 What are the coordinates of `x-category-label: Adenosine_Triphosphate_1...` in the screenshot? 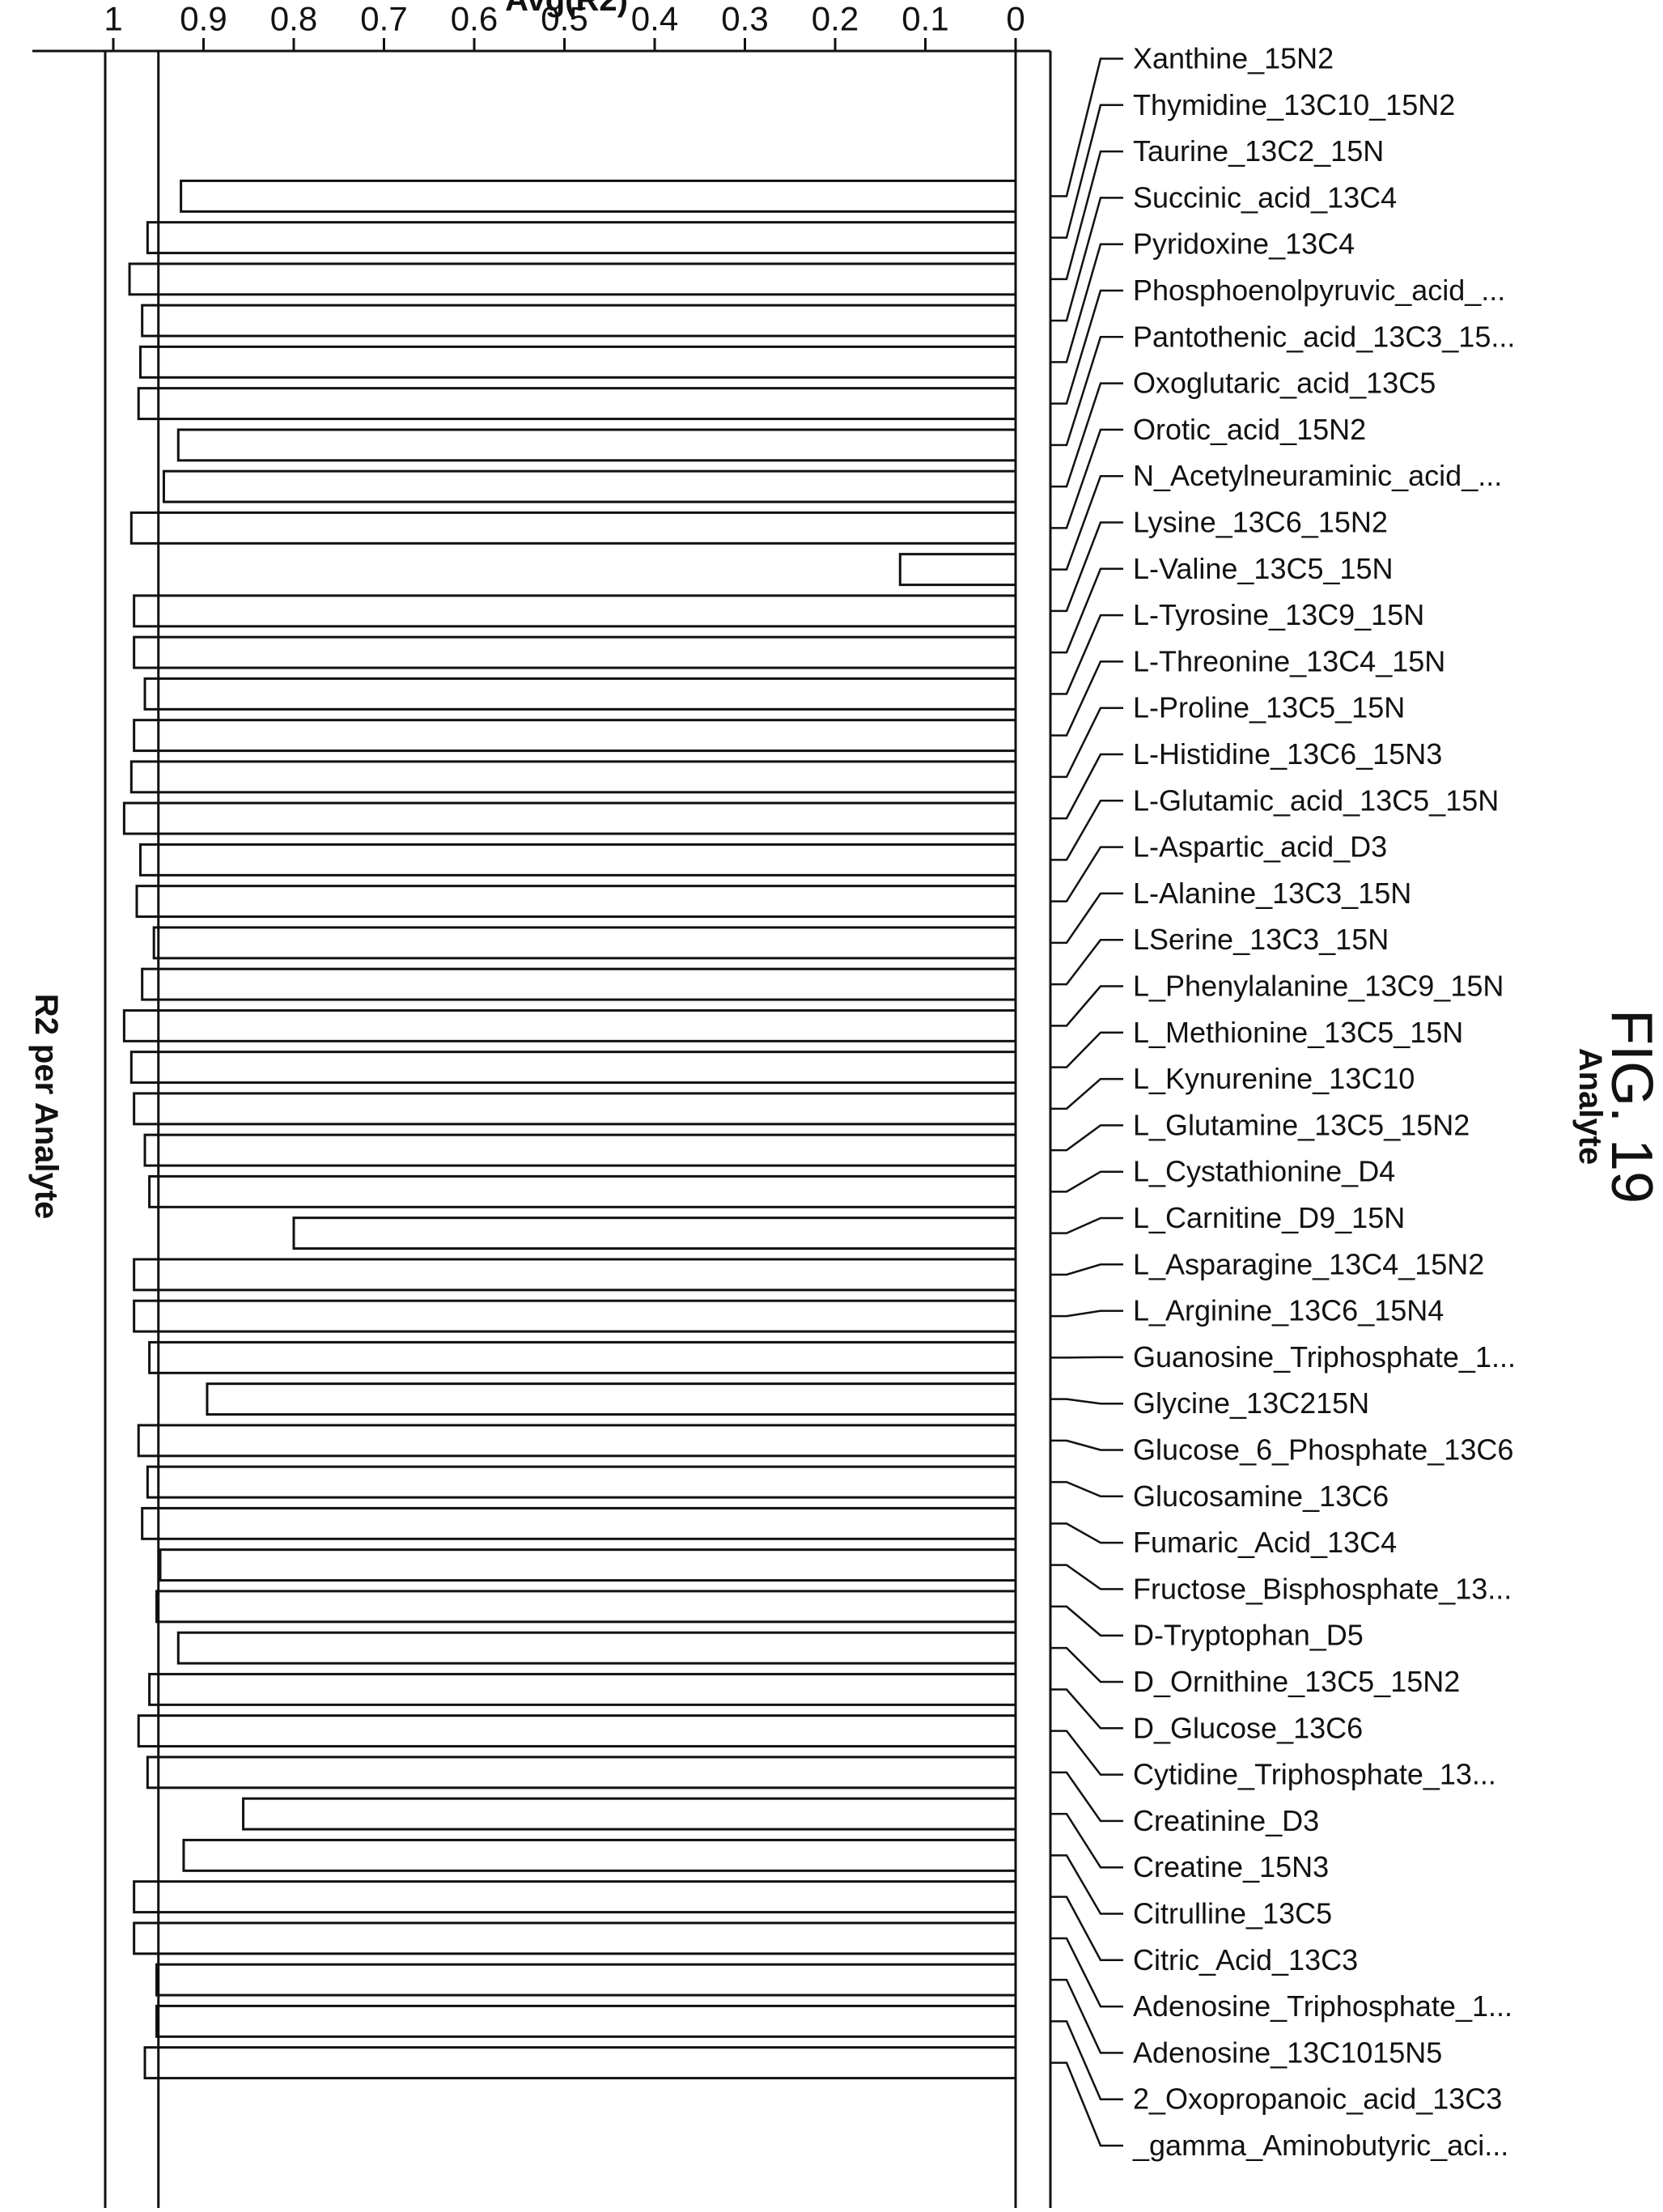 It's located at (1322, 2006).